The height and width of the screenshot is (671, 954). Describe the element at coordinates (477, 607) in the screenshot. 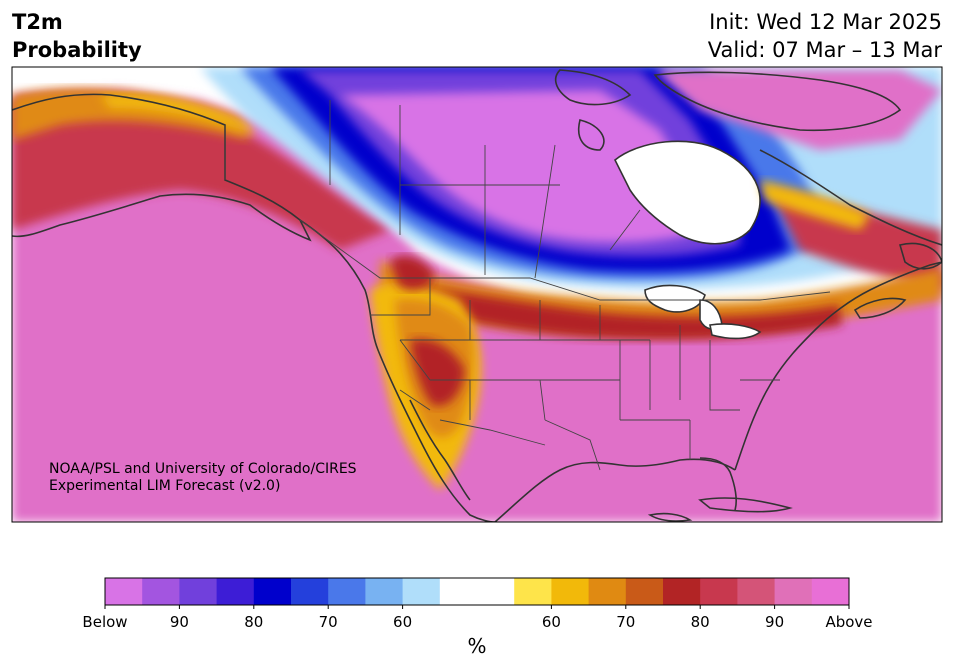

I see `colorbar-tick-marks` at that location.